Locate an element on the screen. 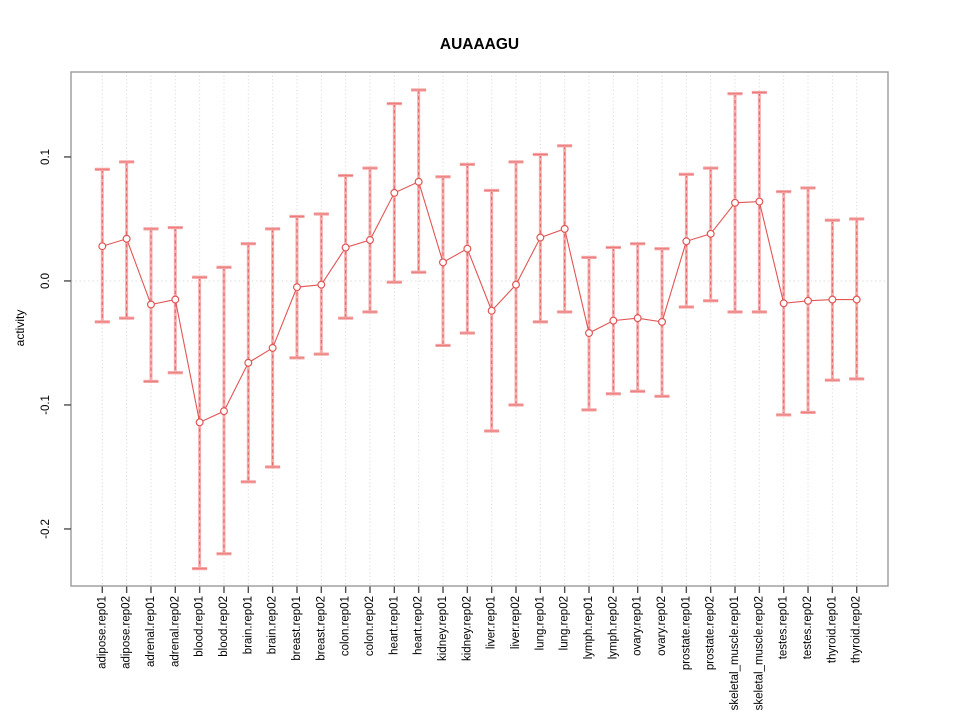 Image resolution: width=960 pixels, height=720 pixels. x-tick-label: blood.rep01 is located at coordinates (200, 626).